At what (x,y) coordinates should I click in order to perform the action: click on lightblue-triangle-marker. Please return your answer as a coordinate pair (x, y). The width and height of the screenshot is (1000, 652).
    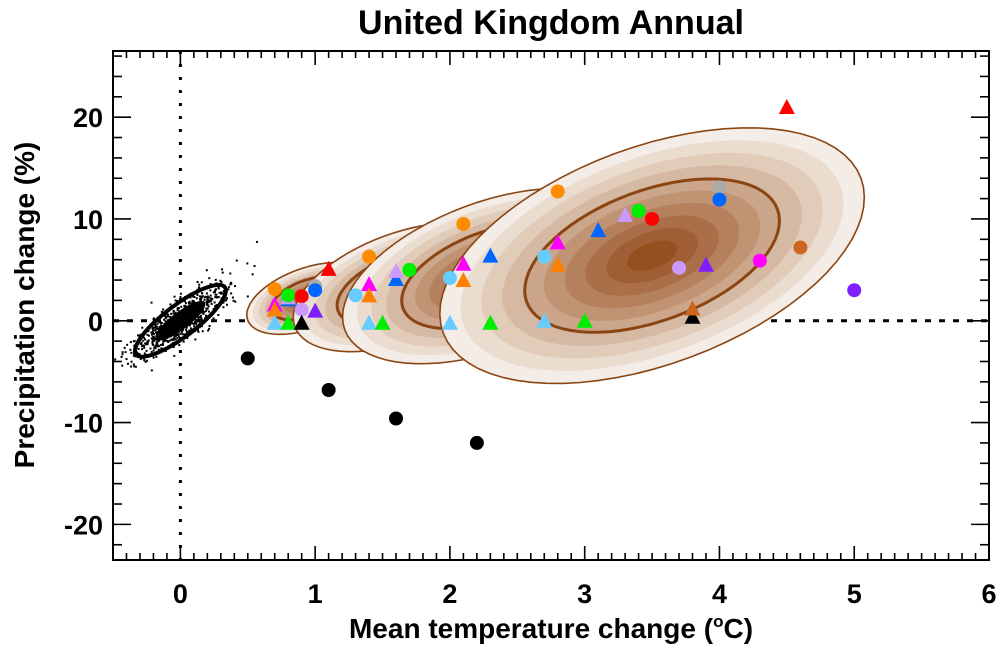
    Looking at the image, I should click on (369, 322).